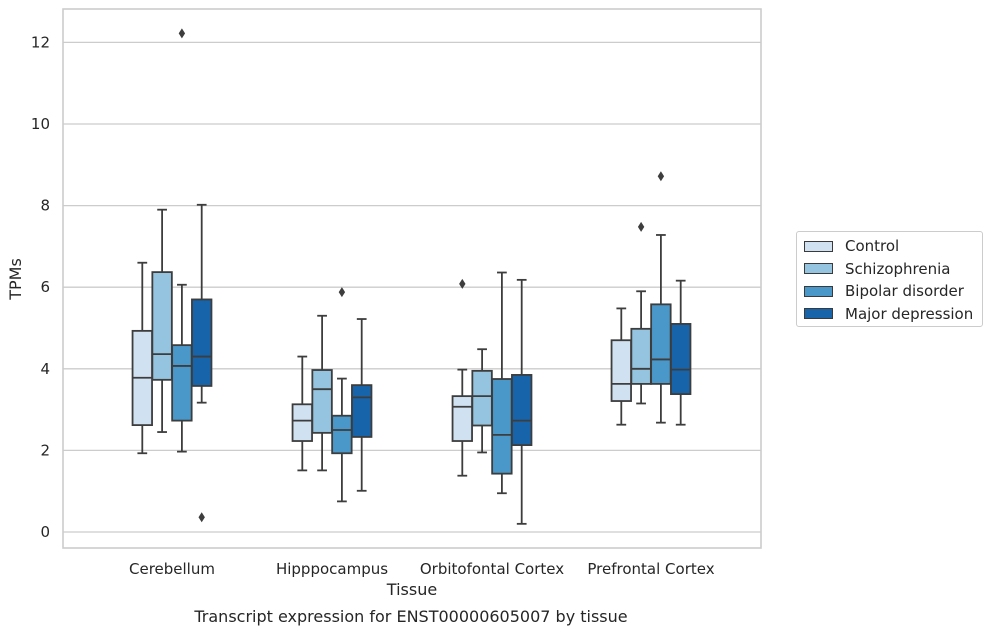 This screenshot has width=992, height=634. What do you see at coordinates (898, 268) in the screenshot?
I see `legend-label: Schizophrenia` at bounding box center [898, 268].